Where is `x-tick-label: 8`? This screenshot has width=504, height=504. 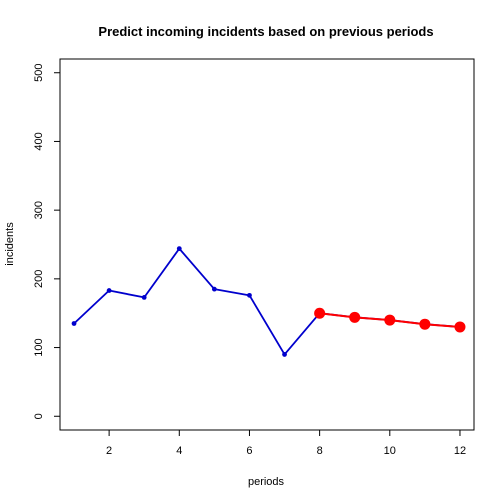
x-tick-label: 8 is located at coordinates (320, 451).